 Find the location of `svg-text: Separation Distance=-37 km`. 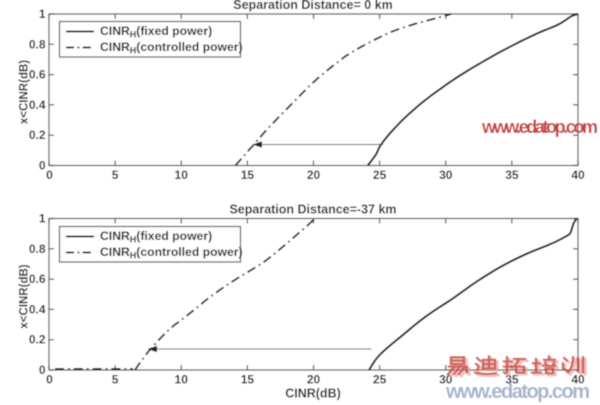

svg-text: Separation Distance=-37 km is located at coordinates (312, 210).